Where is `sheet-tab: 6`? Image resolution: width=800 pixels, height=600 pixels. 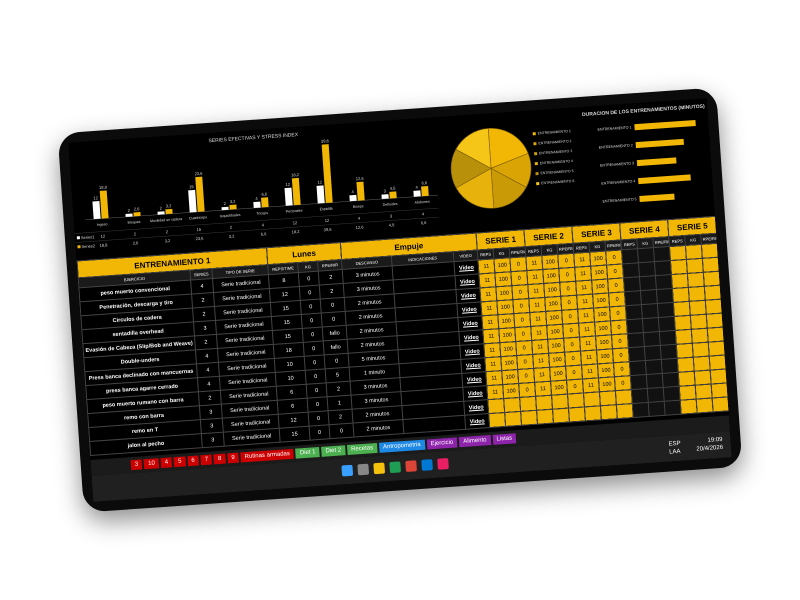 sheet-tab: 6 is located at coordinates (193, 461).